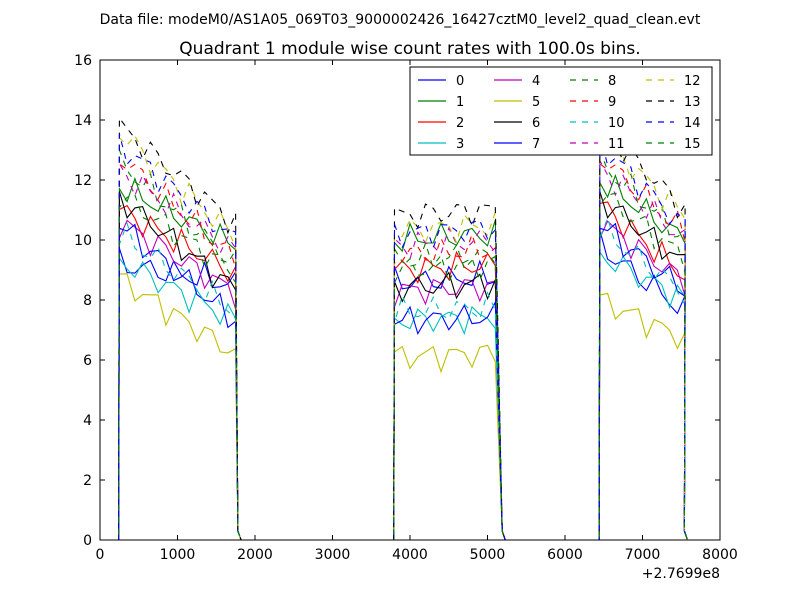  I want to click on y-tick-label: 8, so click(87, 301).